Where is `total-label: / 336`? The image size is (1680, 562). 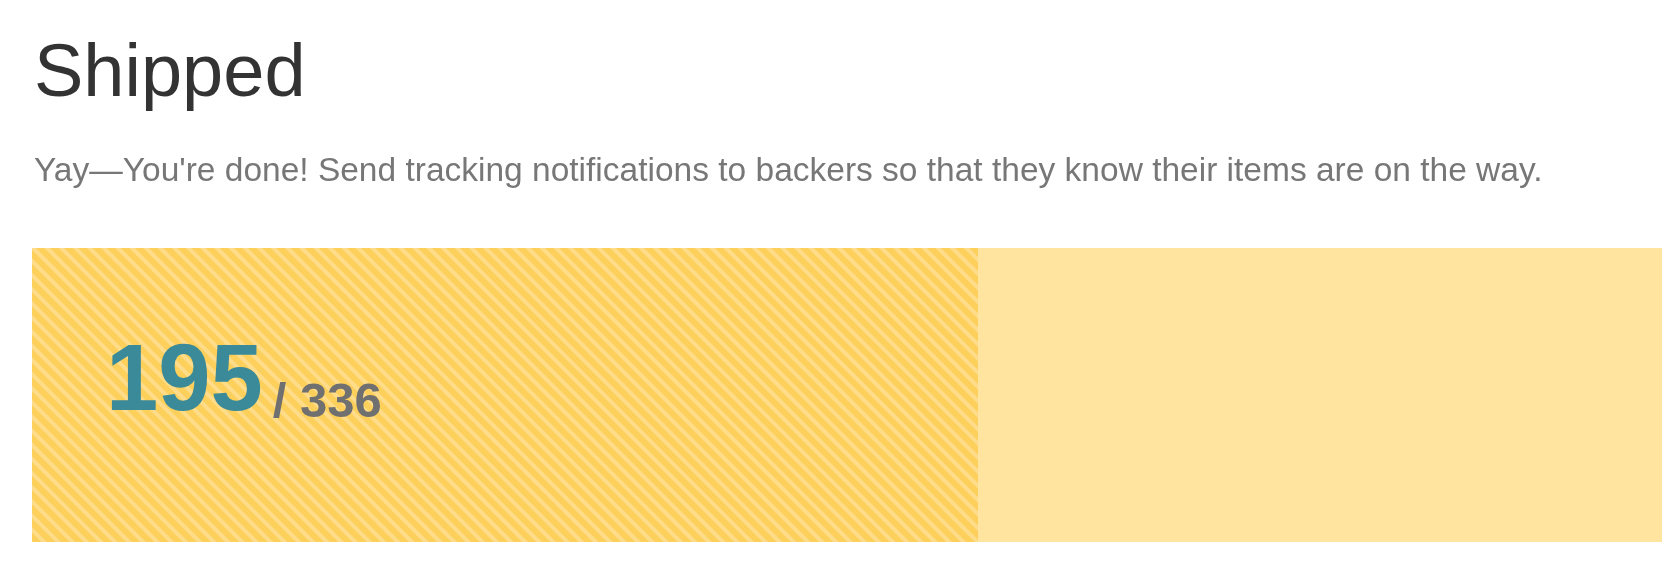
total-label: / 336 is located at coordinates (327, 399).